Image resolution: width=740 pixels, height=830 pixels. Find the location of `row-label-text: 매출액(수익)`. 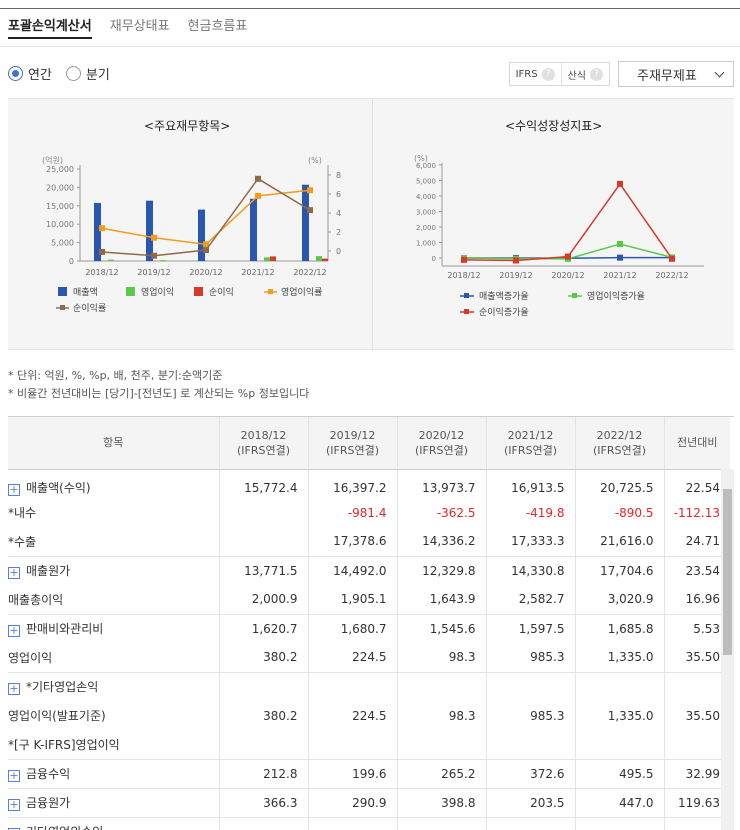

row-label-text: 매출액(수익) is located at coordinates (58, 488).